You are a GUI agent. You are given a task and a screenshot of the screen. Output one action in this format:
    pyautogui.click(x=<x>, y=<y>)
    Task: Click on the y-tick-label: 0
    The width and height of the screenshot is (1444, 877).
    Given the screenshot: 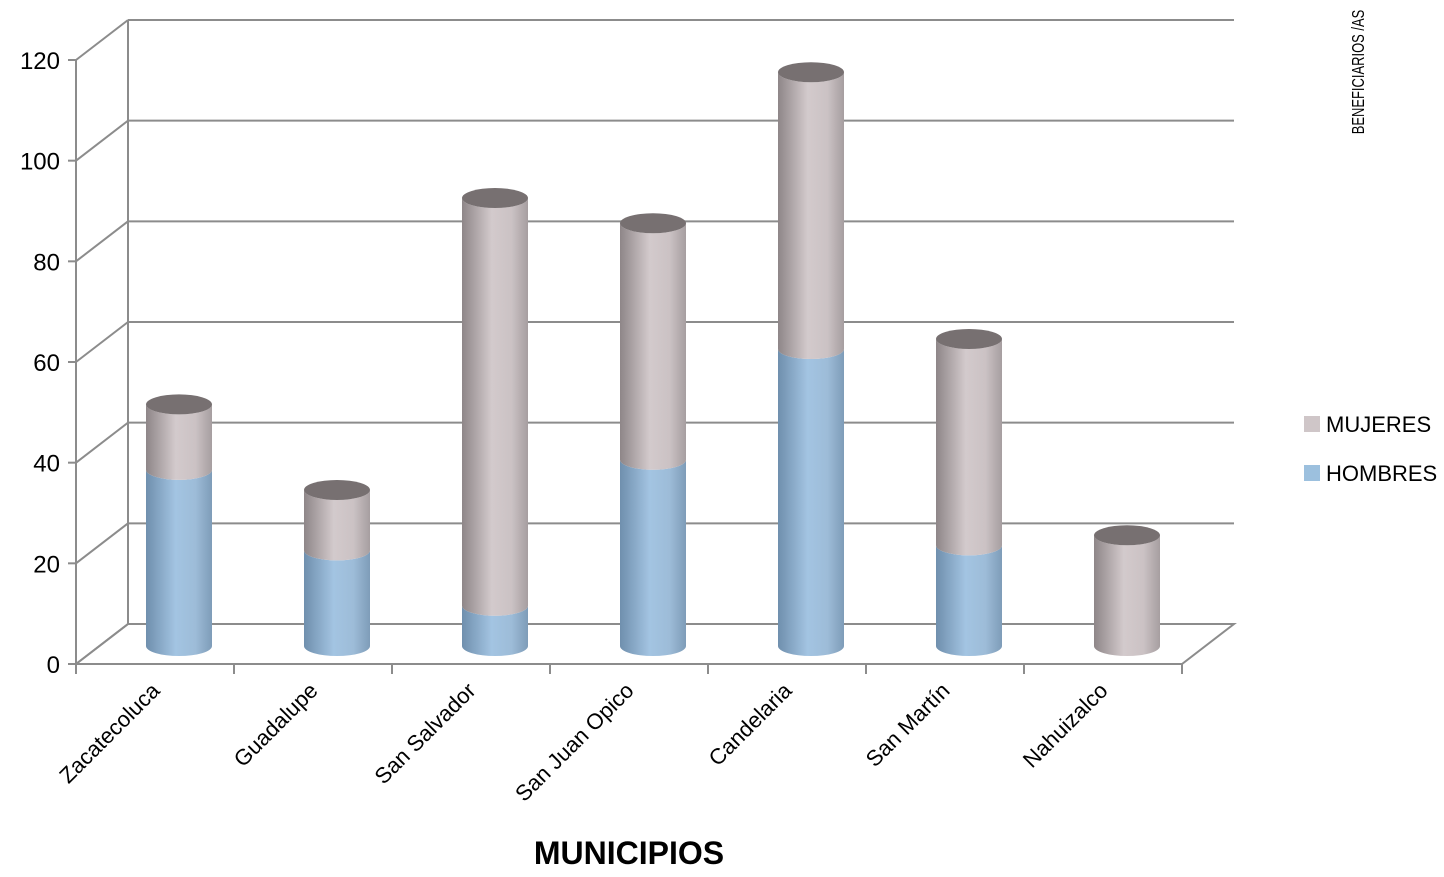 What is the action you would take?
    pyautogui.click(x=53, y=665)
    